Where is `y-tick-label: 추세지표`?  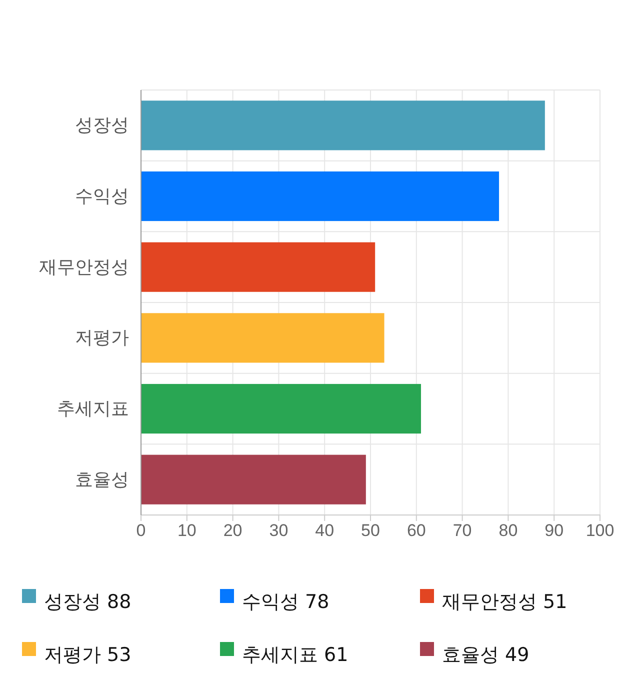
y-tick-label: 추세지표 is located at coordinates (93, 408).